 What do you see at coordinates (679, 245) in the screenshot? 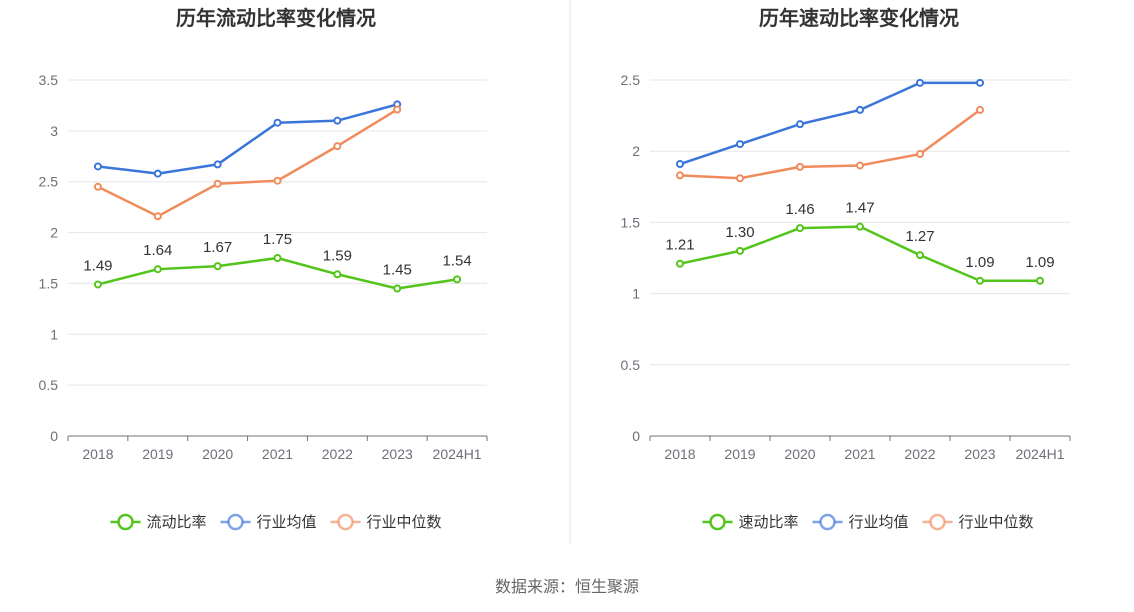
I see `data-label: 1.21` at bounding box center [679, 245].